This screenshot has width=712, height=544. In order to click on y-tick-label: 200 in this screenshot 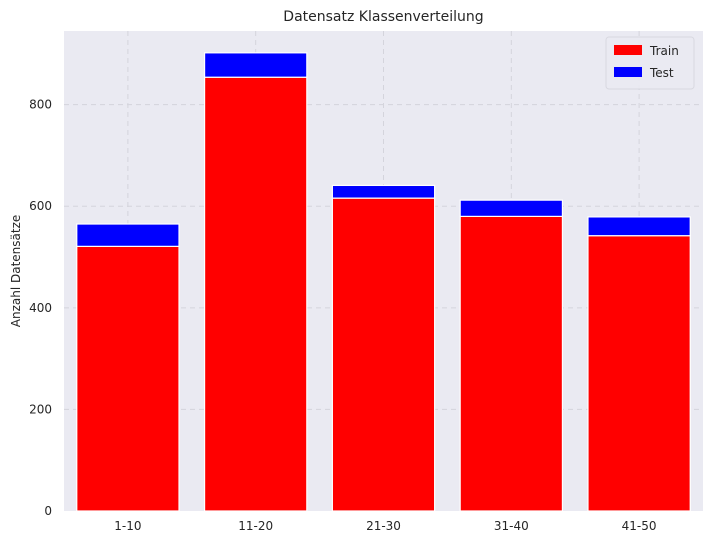, I will do `click(40, 409)`.